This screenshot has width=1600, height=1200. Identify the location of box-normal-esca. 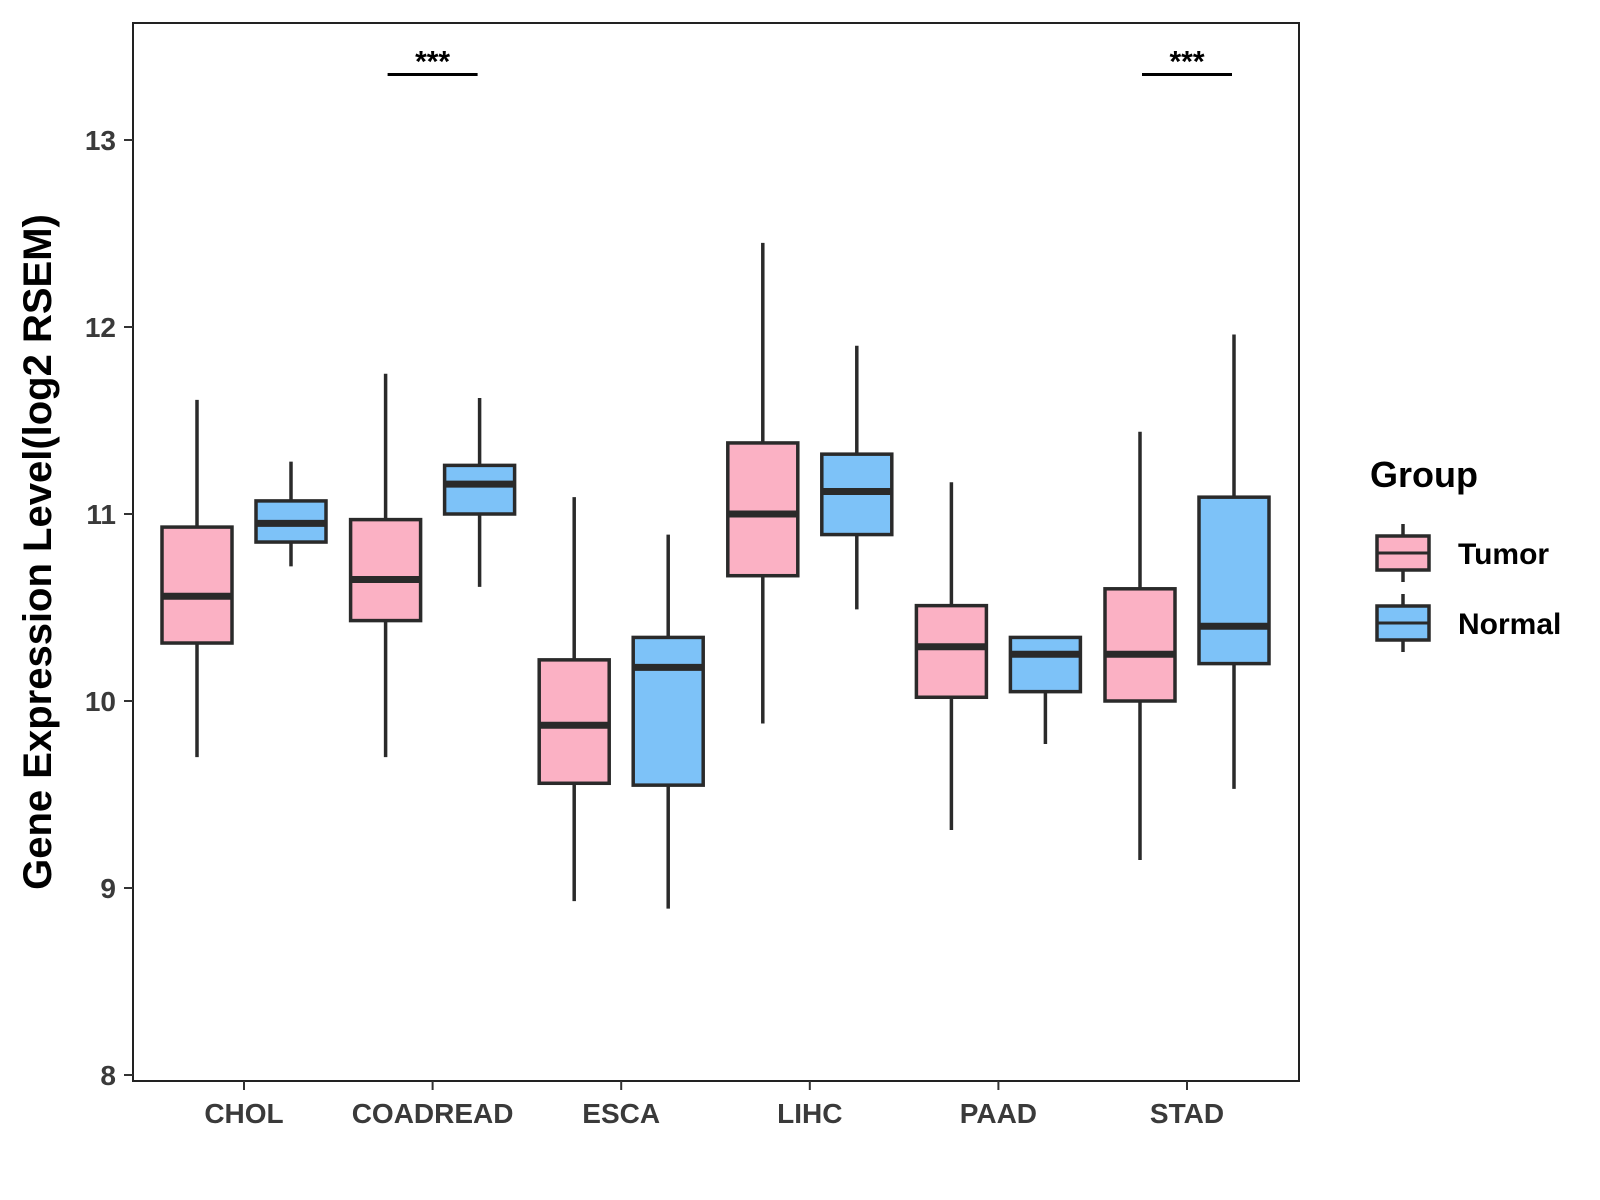
(668, 721).